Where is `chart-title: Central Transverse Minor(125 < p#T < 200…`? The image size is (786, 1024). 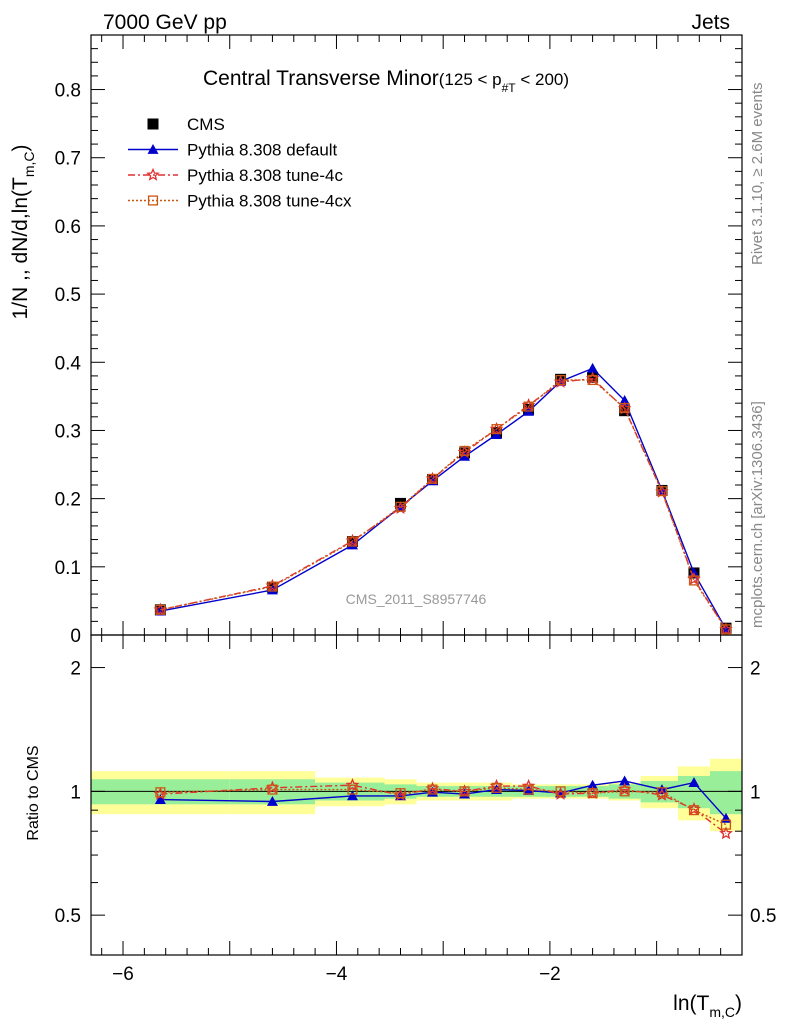
chart-title: Central Transverse Minor(125 < p#T < 200… is located at coordinates (386, 81).